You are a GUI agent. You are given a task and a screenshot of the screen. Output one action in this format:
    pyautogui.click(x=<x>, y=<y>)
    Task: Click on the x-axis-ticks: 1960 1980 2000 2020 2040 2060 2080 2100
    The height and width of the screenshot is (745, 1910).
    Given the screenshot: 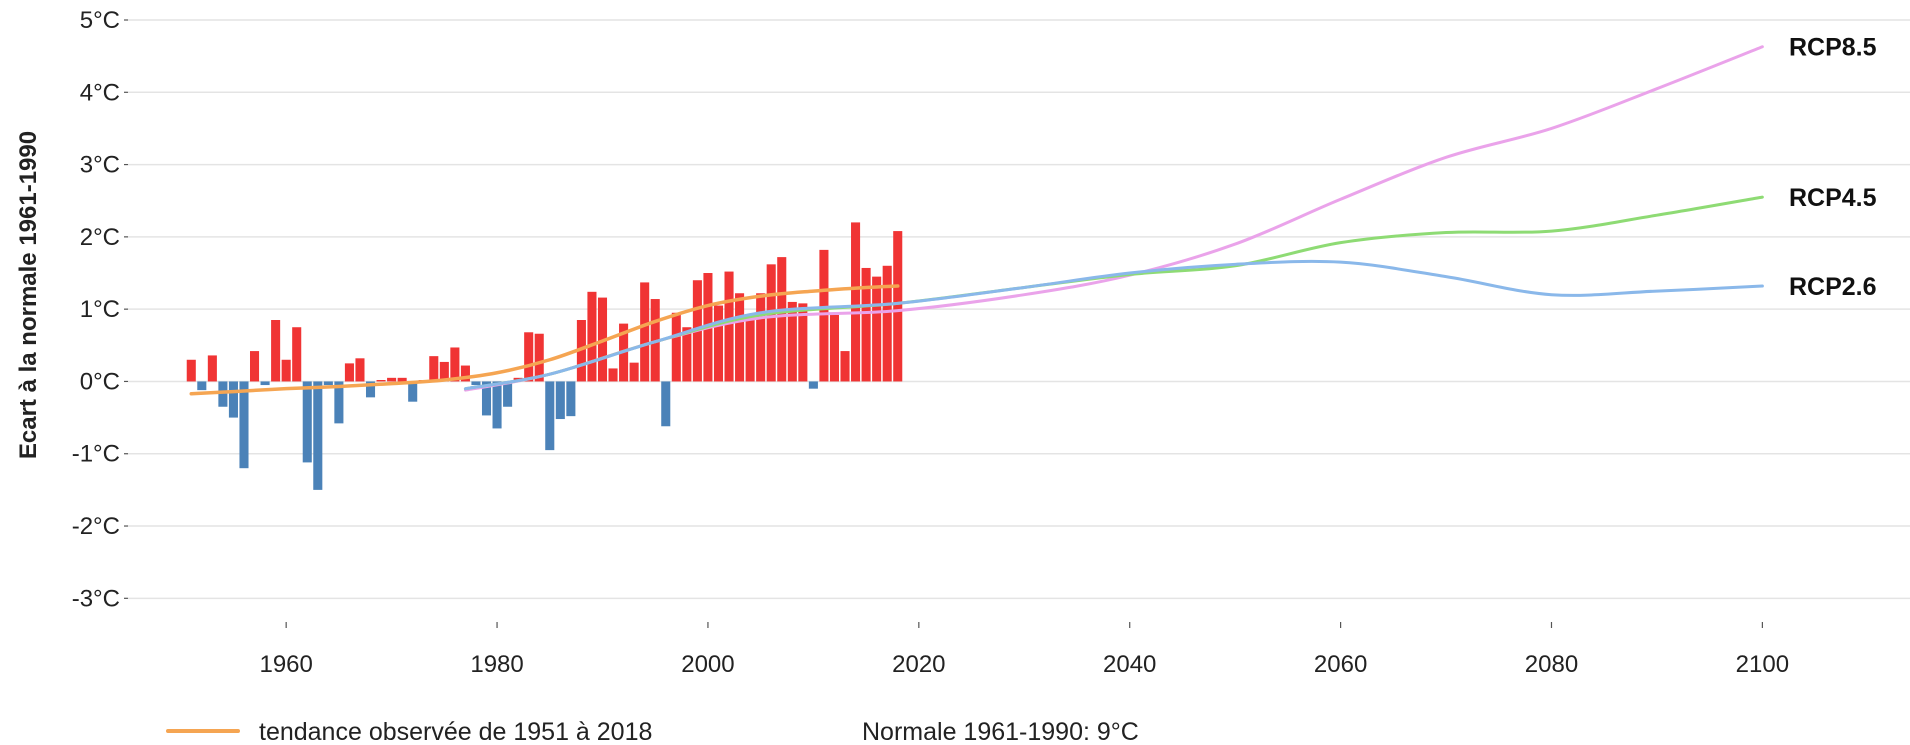 What is the action you would take?
    pyautogui.click(x=1024, y=650)
    